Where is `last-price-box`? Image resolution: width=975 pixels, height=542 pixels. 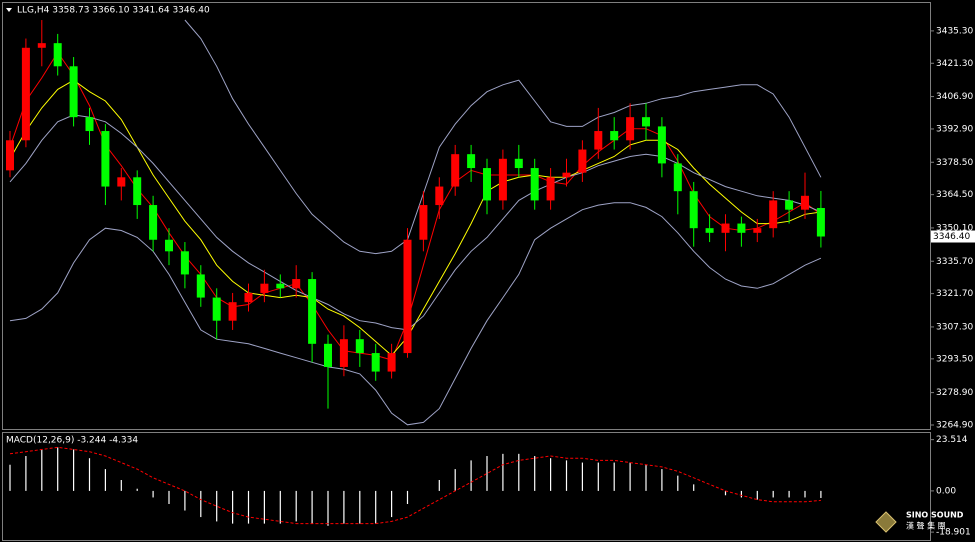 last-price-box is located at coordinates (953, 236).